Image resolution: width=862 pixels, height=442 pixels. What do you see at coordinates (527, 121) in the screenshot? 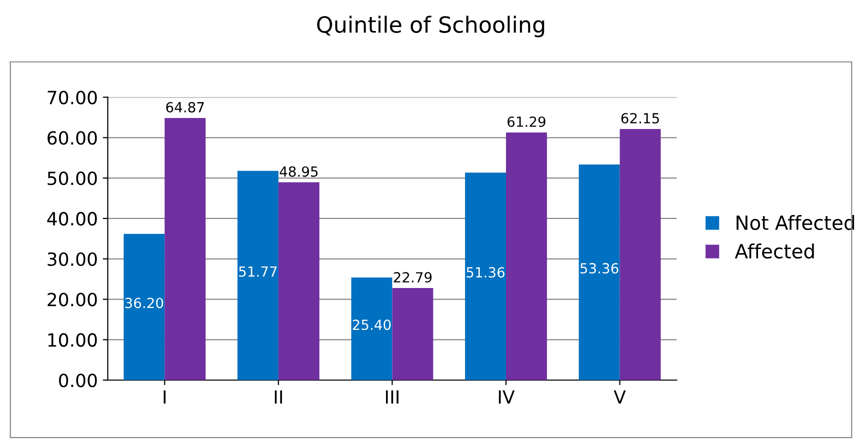
I see `data-label: 61.29` at bounding box center [527, 121].